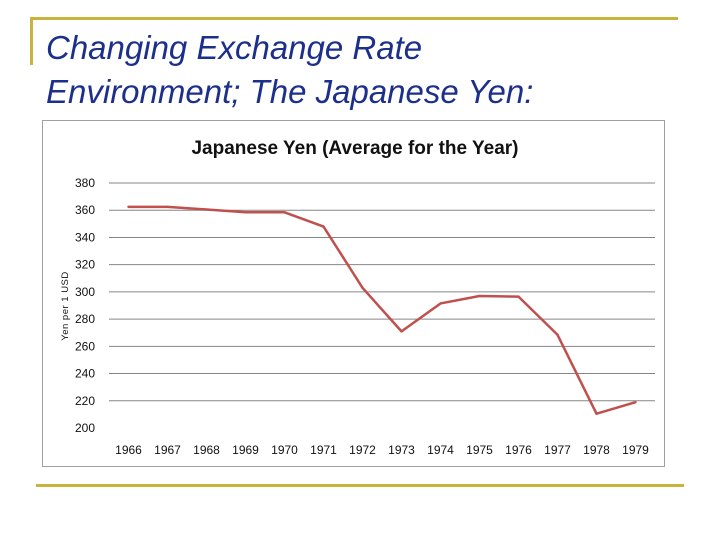 This screenshot has height=540, width=720. I want to click on y-tick-label: 300, so click(85, 292).